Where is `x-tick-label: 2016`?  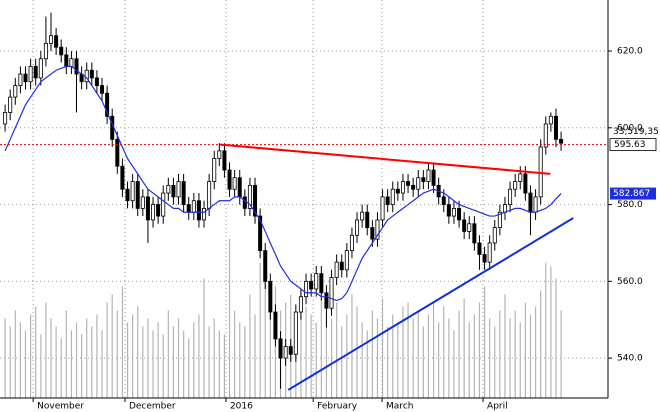 x-tick-label: 2016 is located at coordinates (241, 407).